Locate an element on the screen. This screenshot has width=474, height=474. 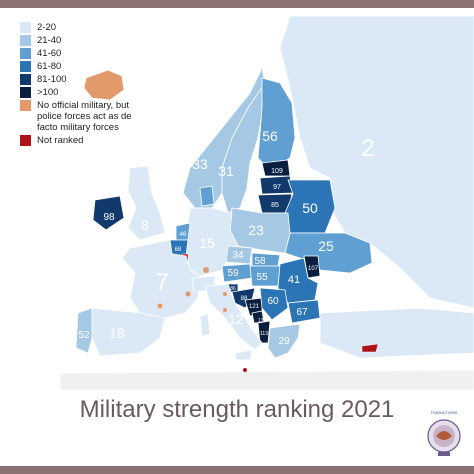
region-greece is located at coordinates (284, 341).